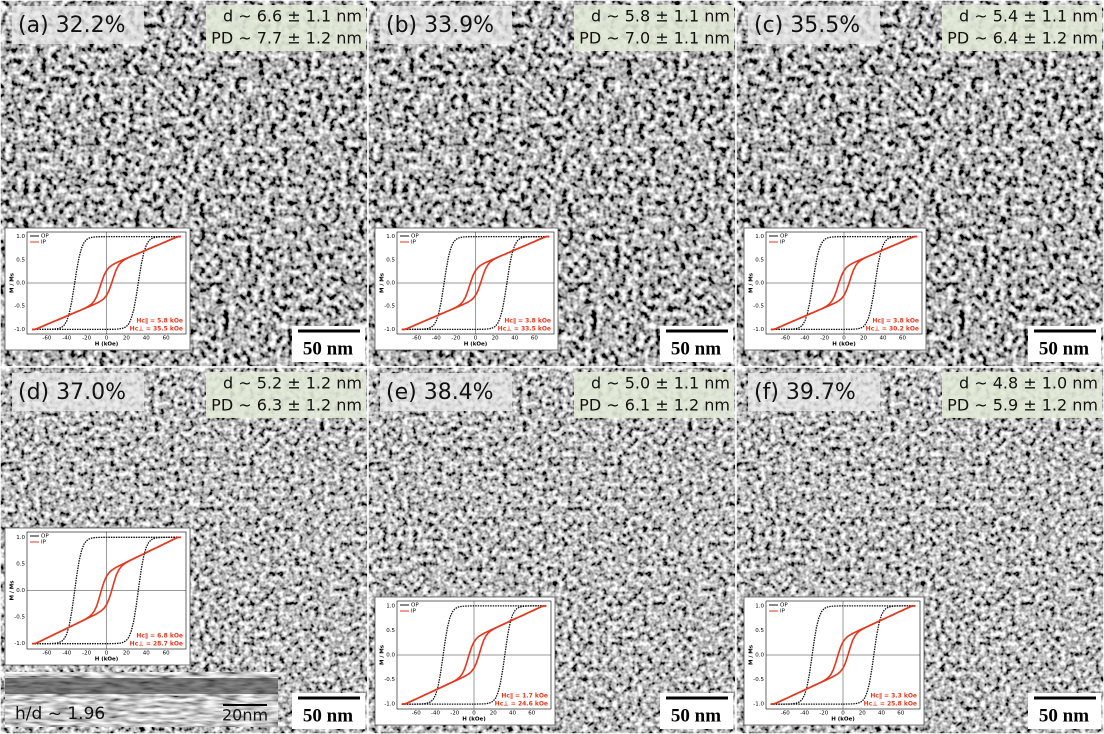 This screenshot has height=734, width=1104. Describe the element at coordinates (1028, 383) in the screenshot. I see `particle-size: d ~ 4.8 ± 1.0 nm` at that location.